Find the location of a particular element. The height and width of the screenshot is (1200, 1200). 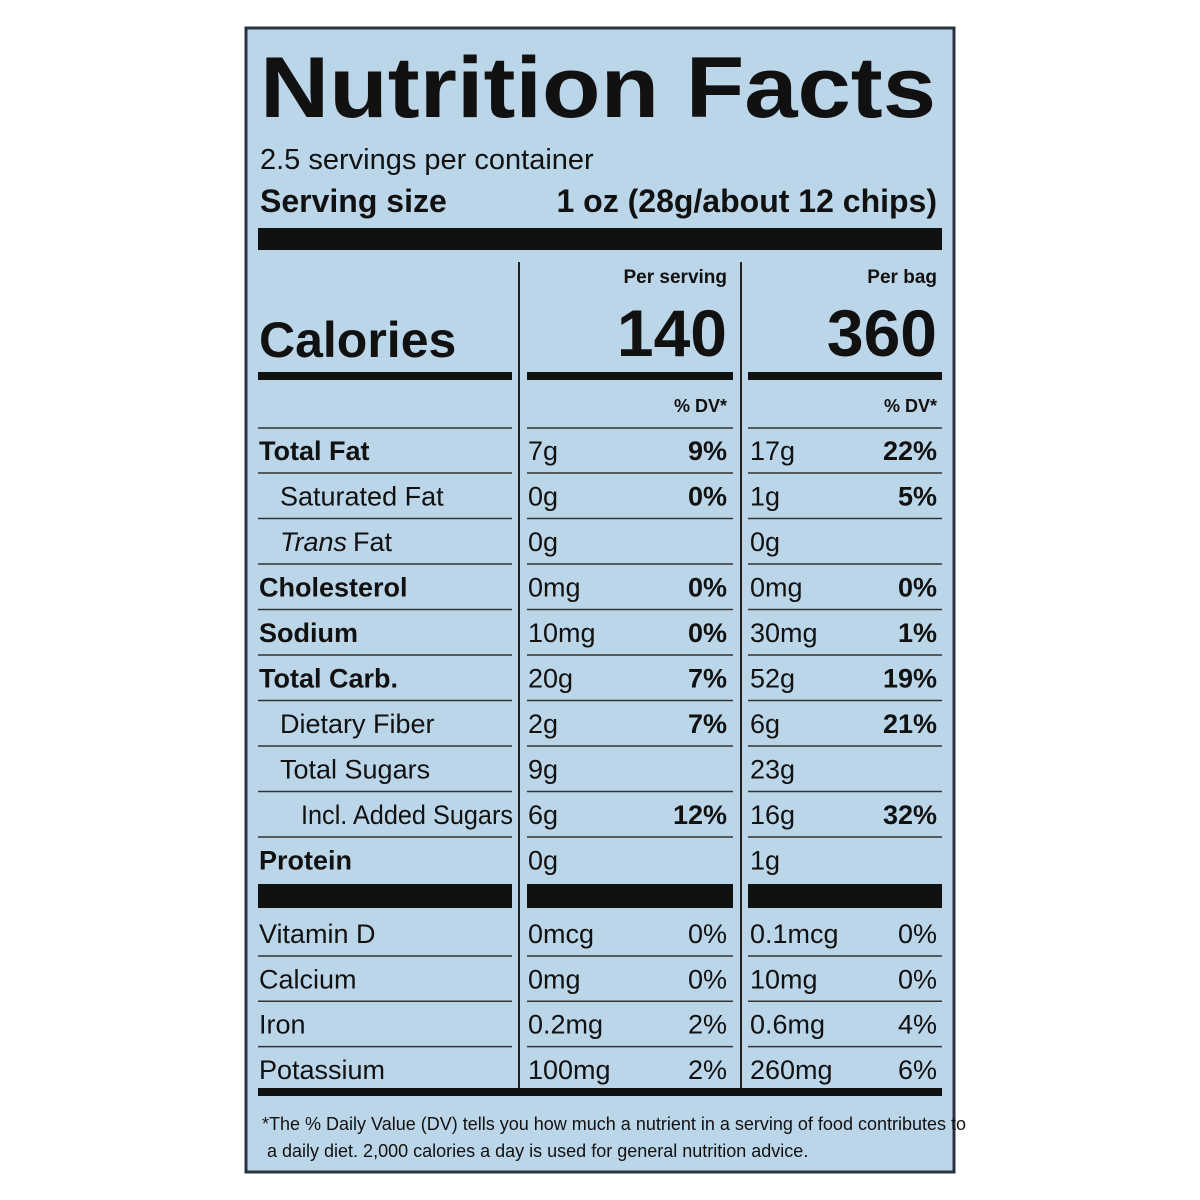

calories-value: 360 is located at coordinates (882, 333).